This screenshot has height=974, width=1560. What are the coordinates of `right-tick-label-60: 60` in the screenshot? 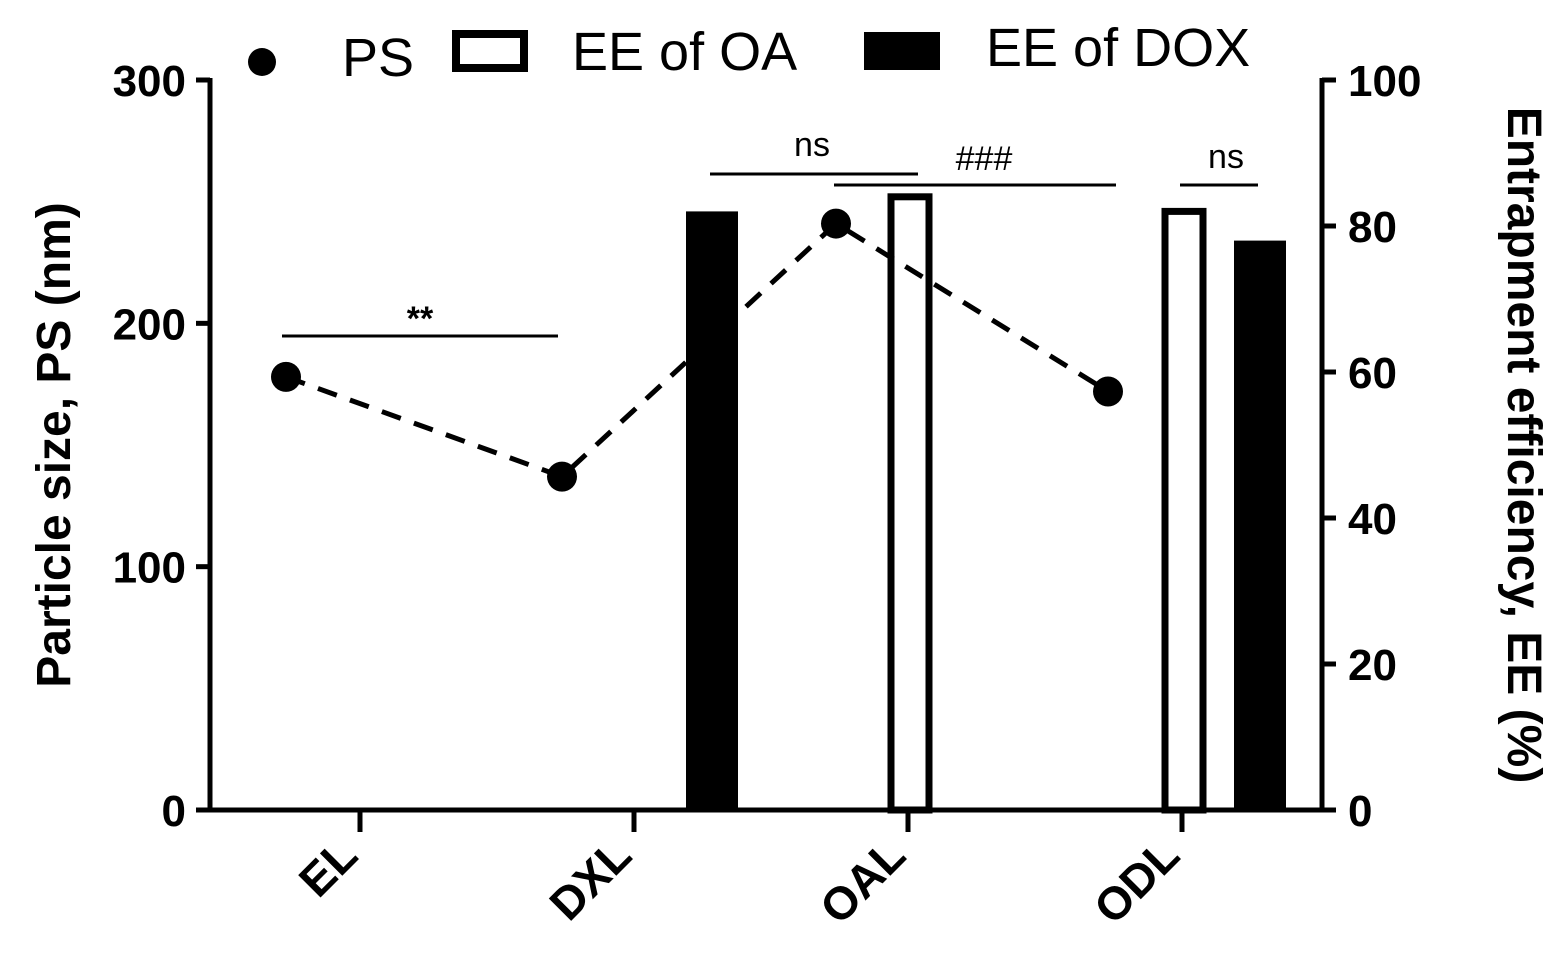 It's located at (1372, 373).